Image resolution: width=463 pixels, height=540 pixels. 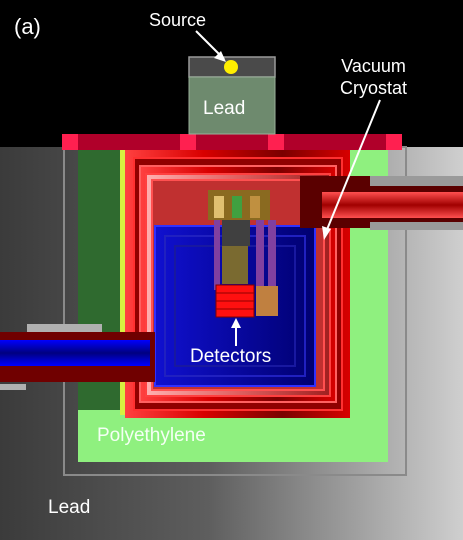 What do you see at coordinates (27, 26) in the screenshot?
I see `panel-label: (a)` at bounding box center [27, 26].